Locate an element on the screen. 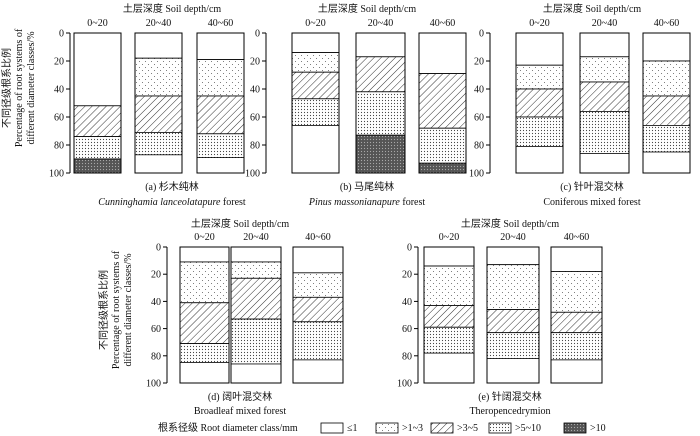 This screenshot has width=700, height=436. legend-swatch-blank is located at coordinates (332, 428).